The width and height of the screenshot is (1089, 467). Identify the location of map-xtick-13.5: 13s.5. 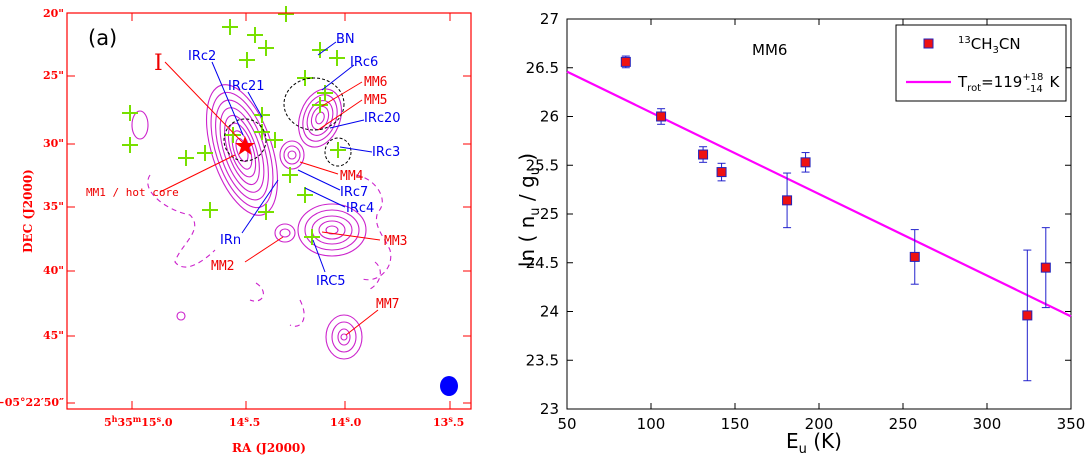
(448, 421).